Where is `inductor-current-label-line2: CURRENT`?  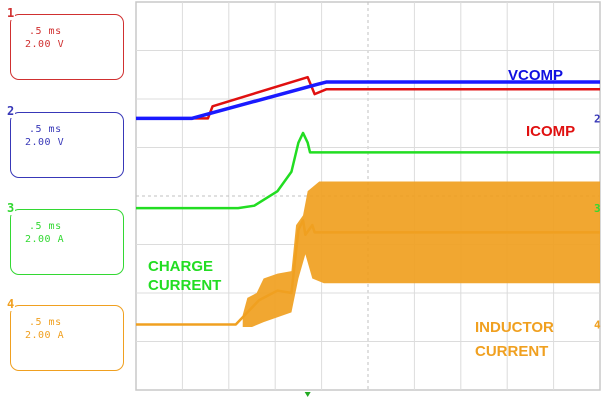
inductor-current-label-line2: CURRENT is located at coordinates (511, 351).